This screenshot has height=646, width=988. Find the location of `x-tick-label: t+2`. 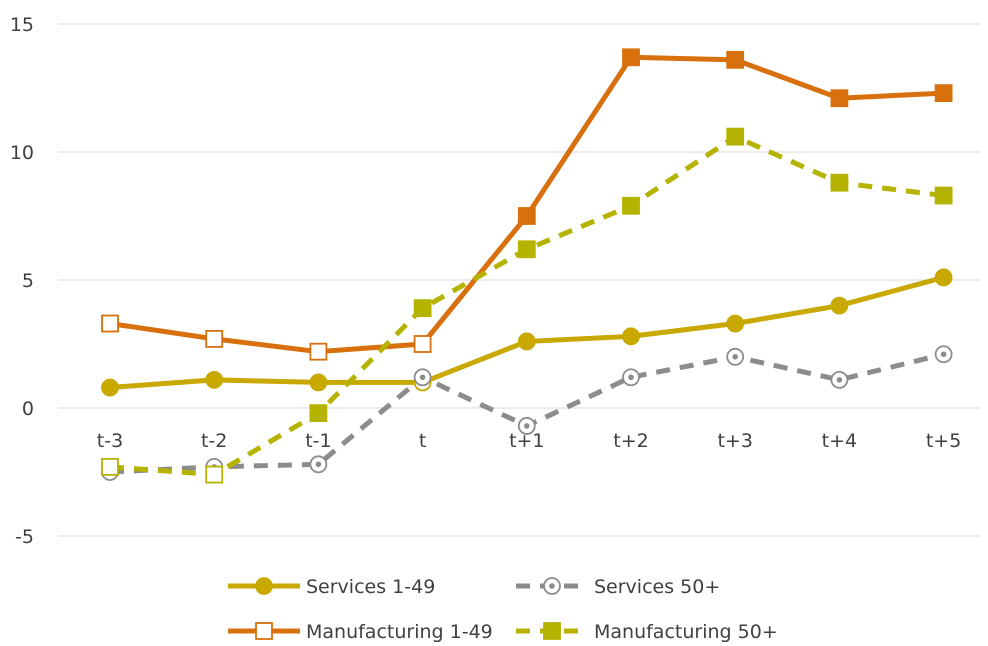

x-tick-label: t+2 is located at coordinates (630, 441).